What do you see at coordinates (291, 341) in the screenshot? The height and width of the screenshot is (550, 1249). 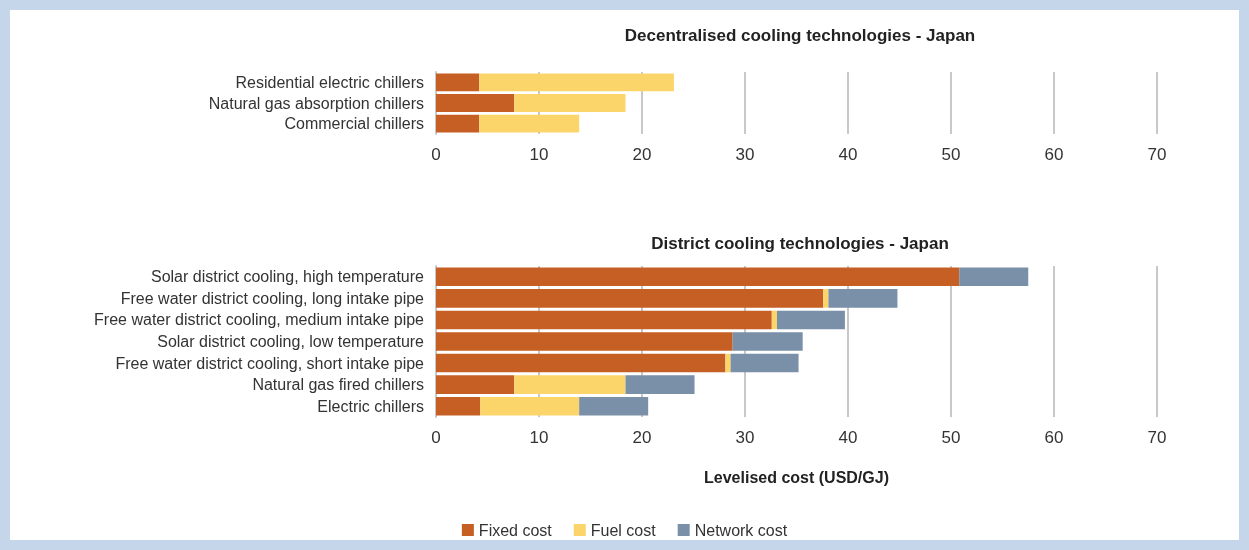 I see `y-tick-label: Solar district cooling, low temperature` at bounding box center [291, 341].